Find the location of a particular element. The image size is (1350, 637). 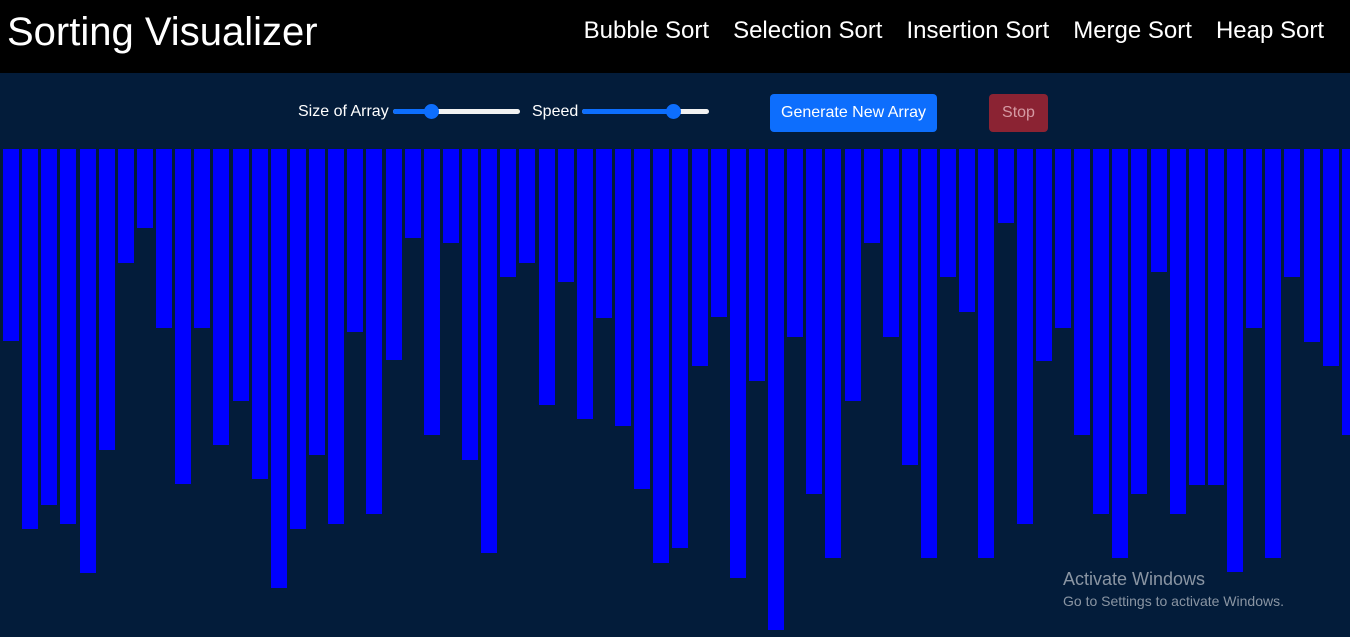

nav-bubble-sort: Bubble Sort is located at coordinates (646, 30).